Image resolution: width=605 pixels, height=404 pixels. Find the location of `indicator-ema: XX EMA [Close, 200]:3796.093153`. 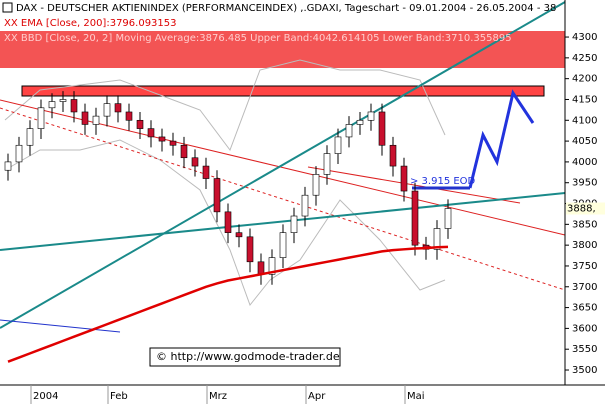

indicator-ema: XX EMA [Close, 200]:3796.093153 is located at coordinates (90, 23).